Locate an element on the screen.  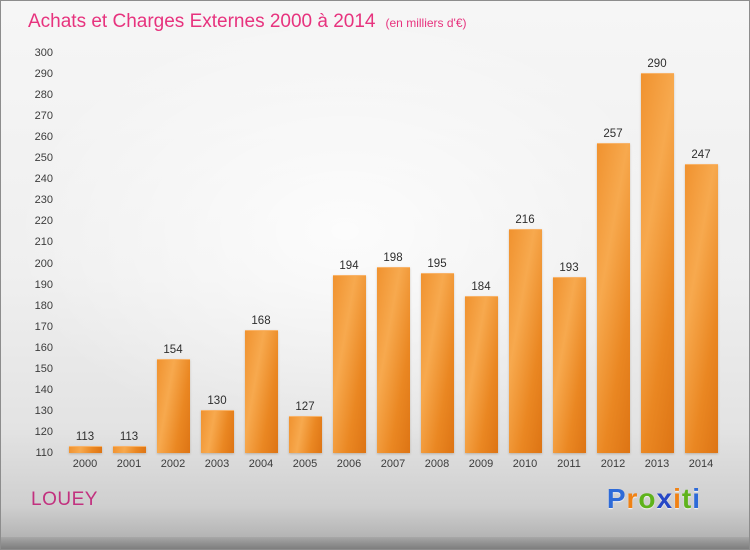
x-tick-label: 2008 is located at coordinates (437, 464).